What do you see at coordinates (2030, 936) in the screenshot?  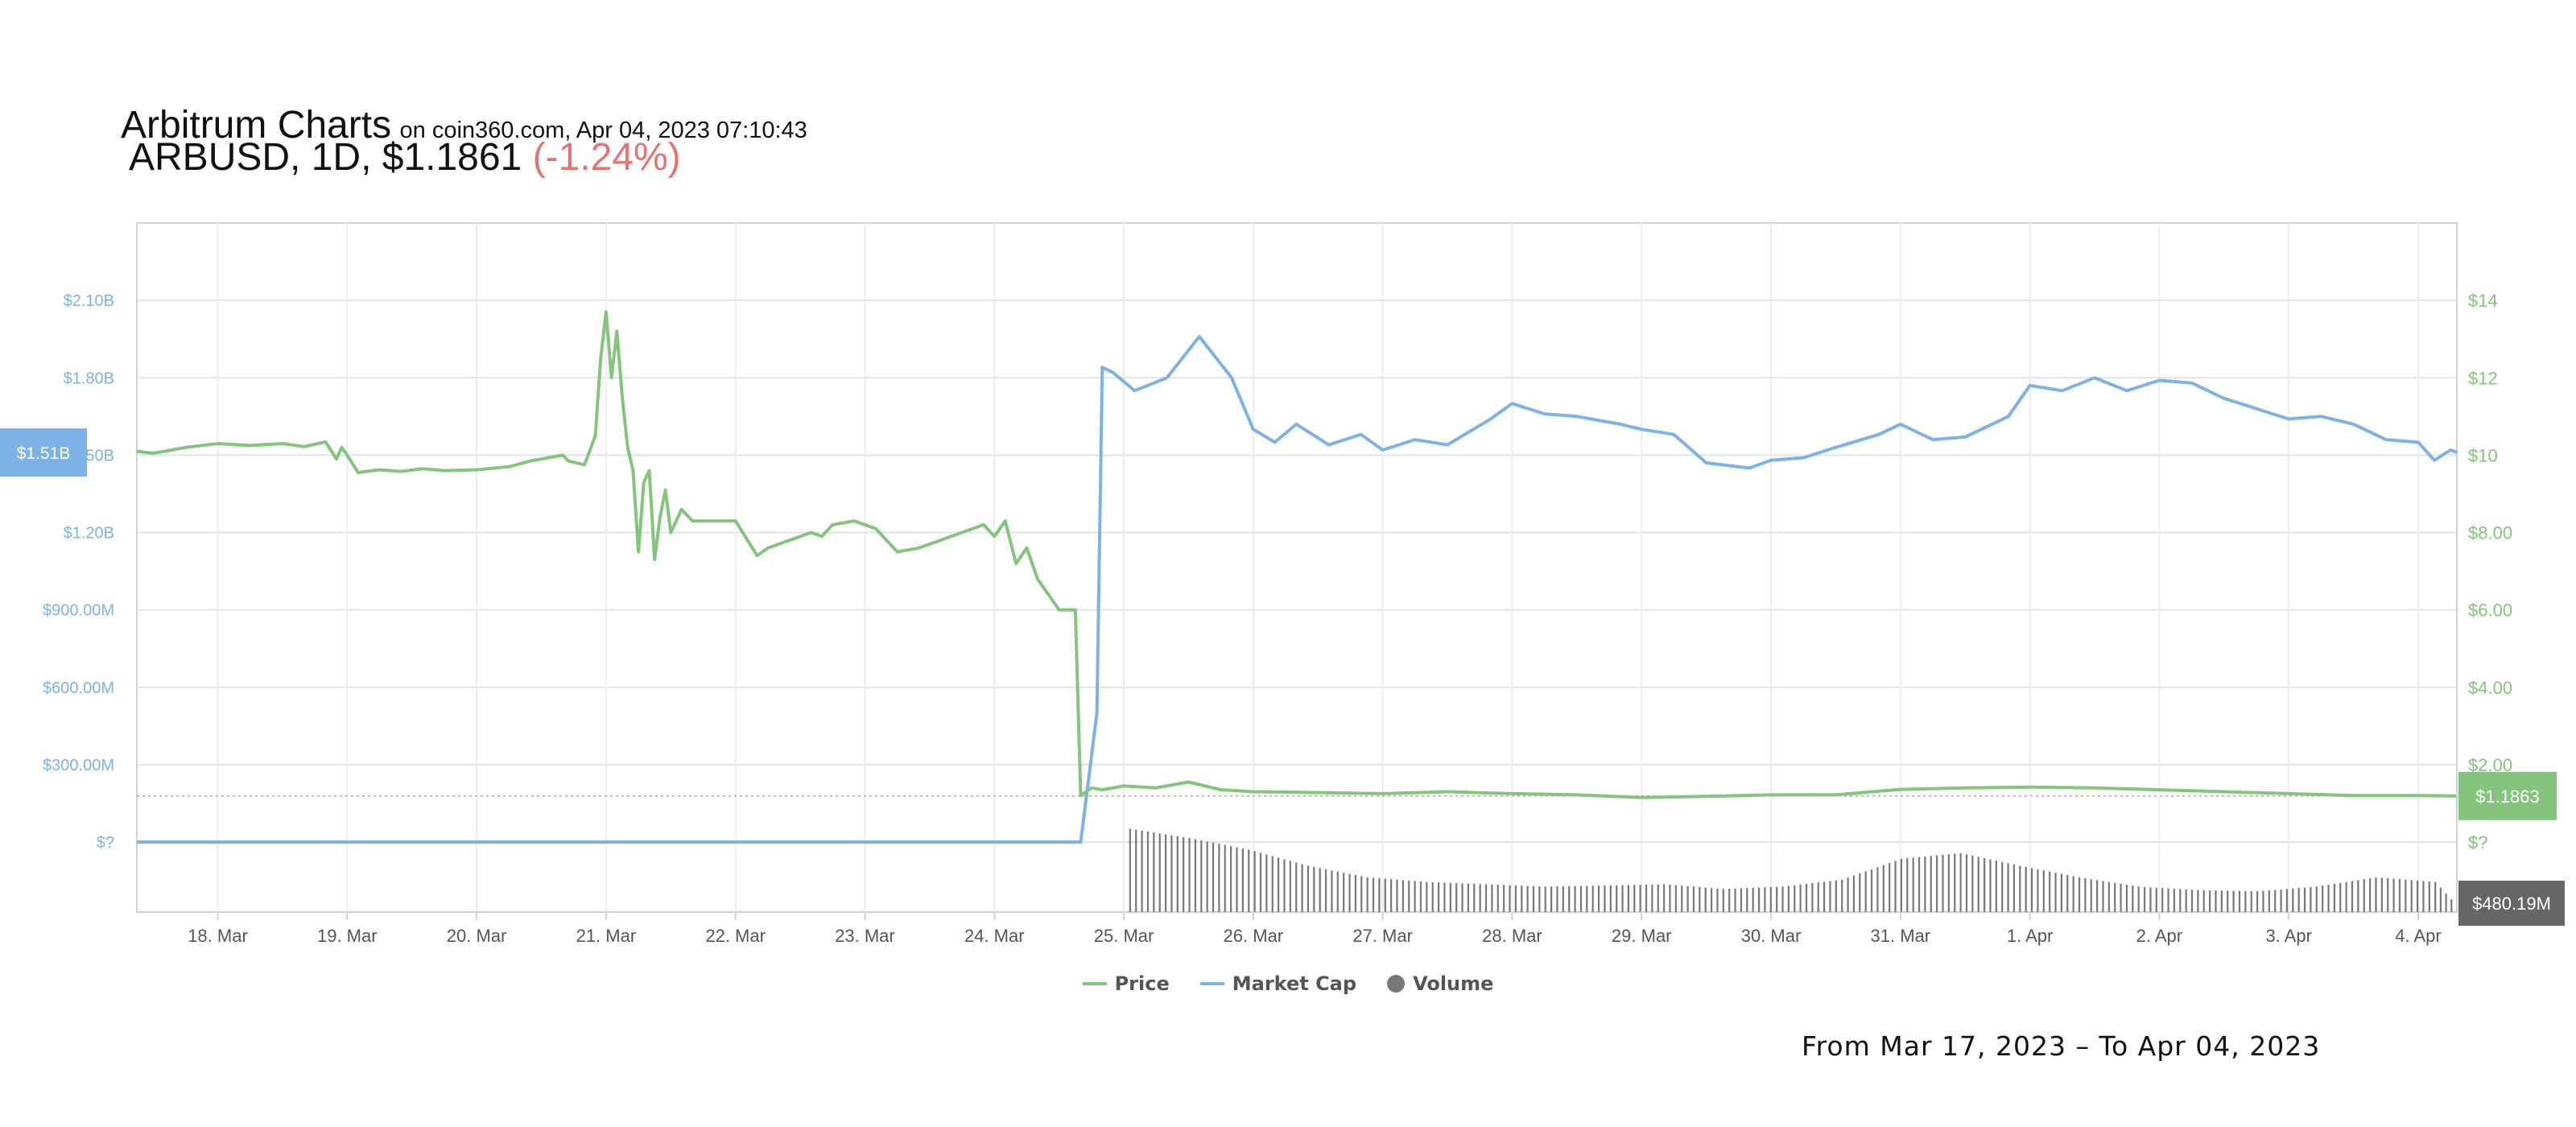 I see `x-axis-tick-label: 1. Apr` at bounding box center [2030, 936].